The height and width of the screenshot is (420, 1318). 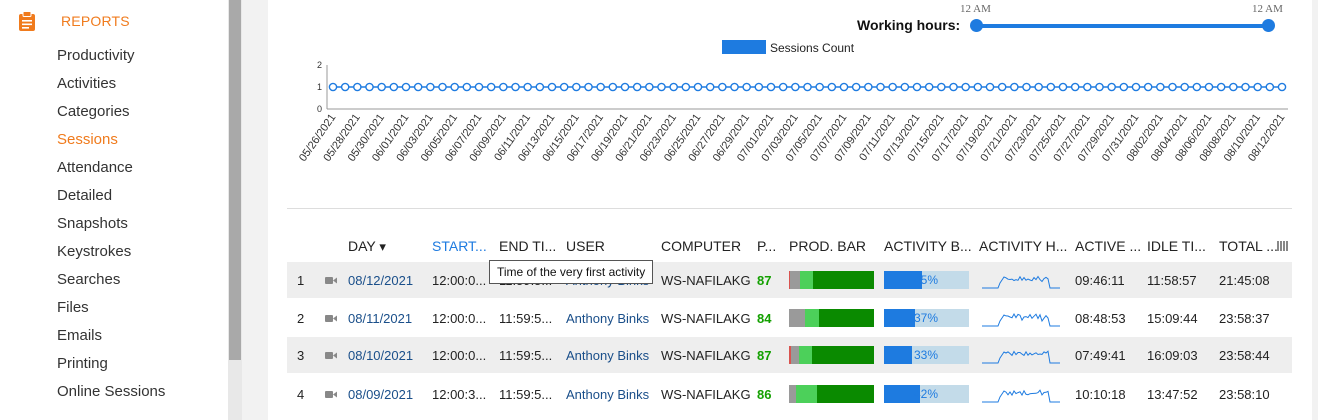 I want to click on sidebar-item-detailed: Detailed, so click(x=85, y=195).